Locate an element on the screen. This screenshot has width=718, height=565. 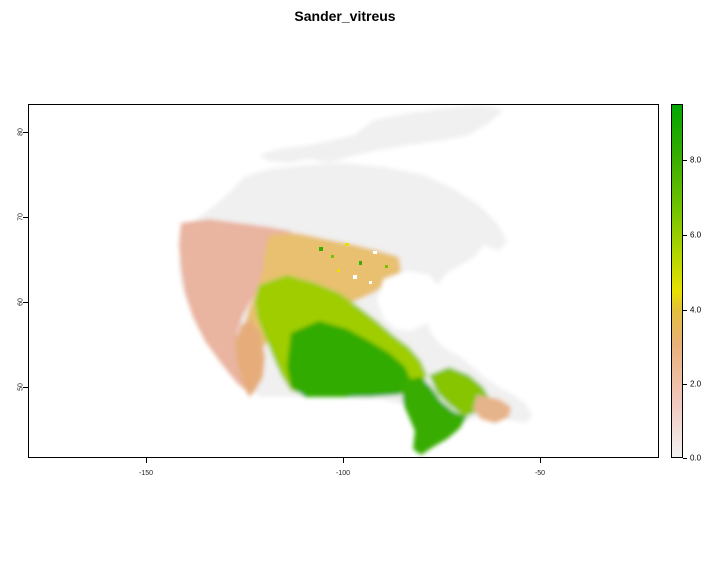
x-tick-label: -50 is located at coordinates (540, 473).